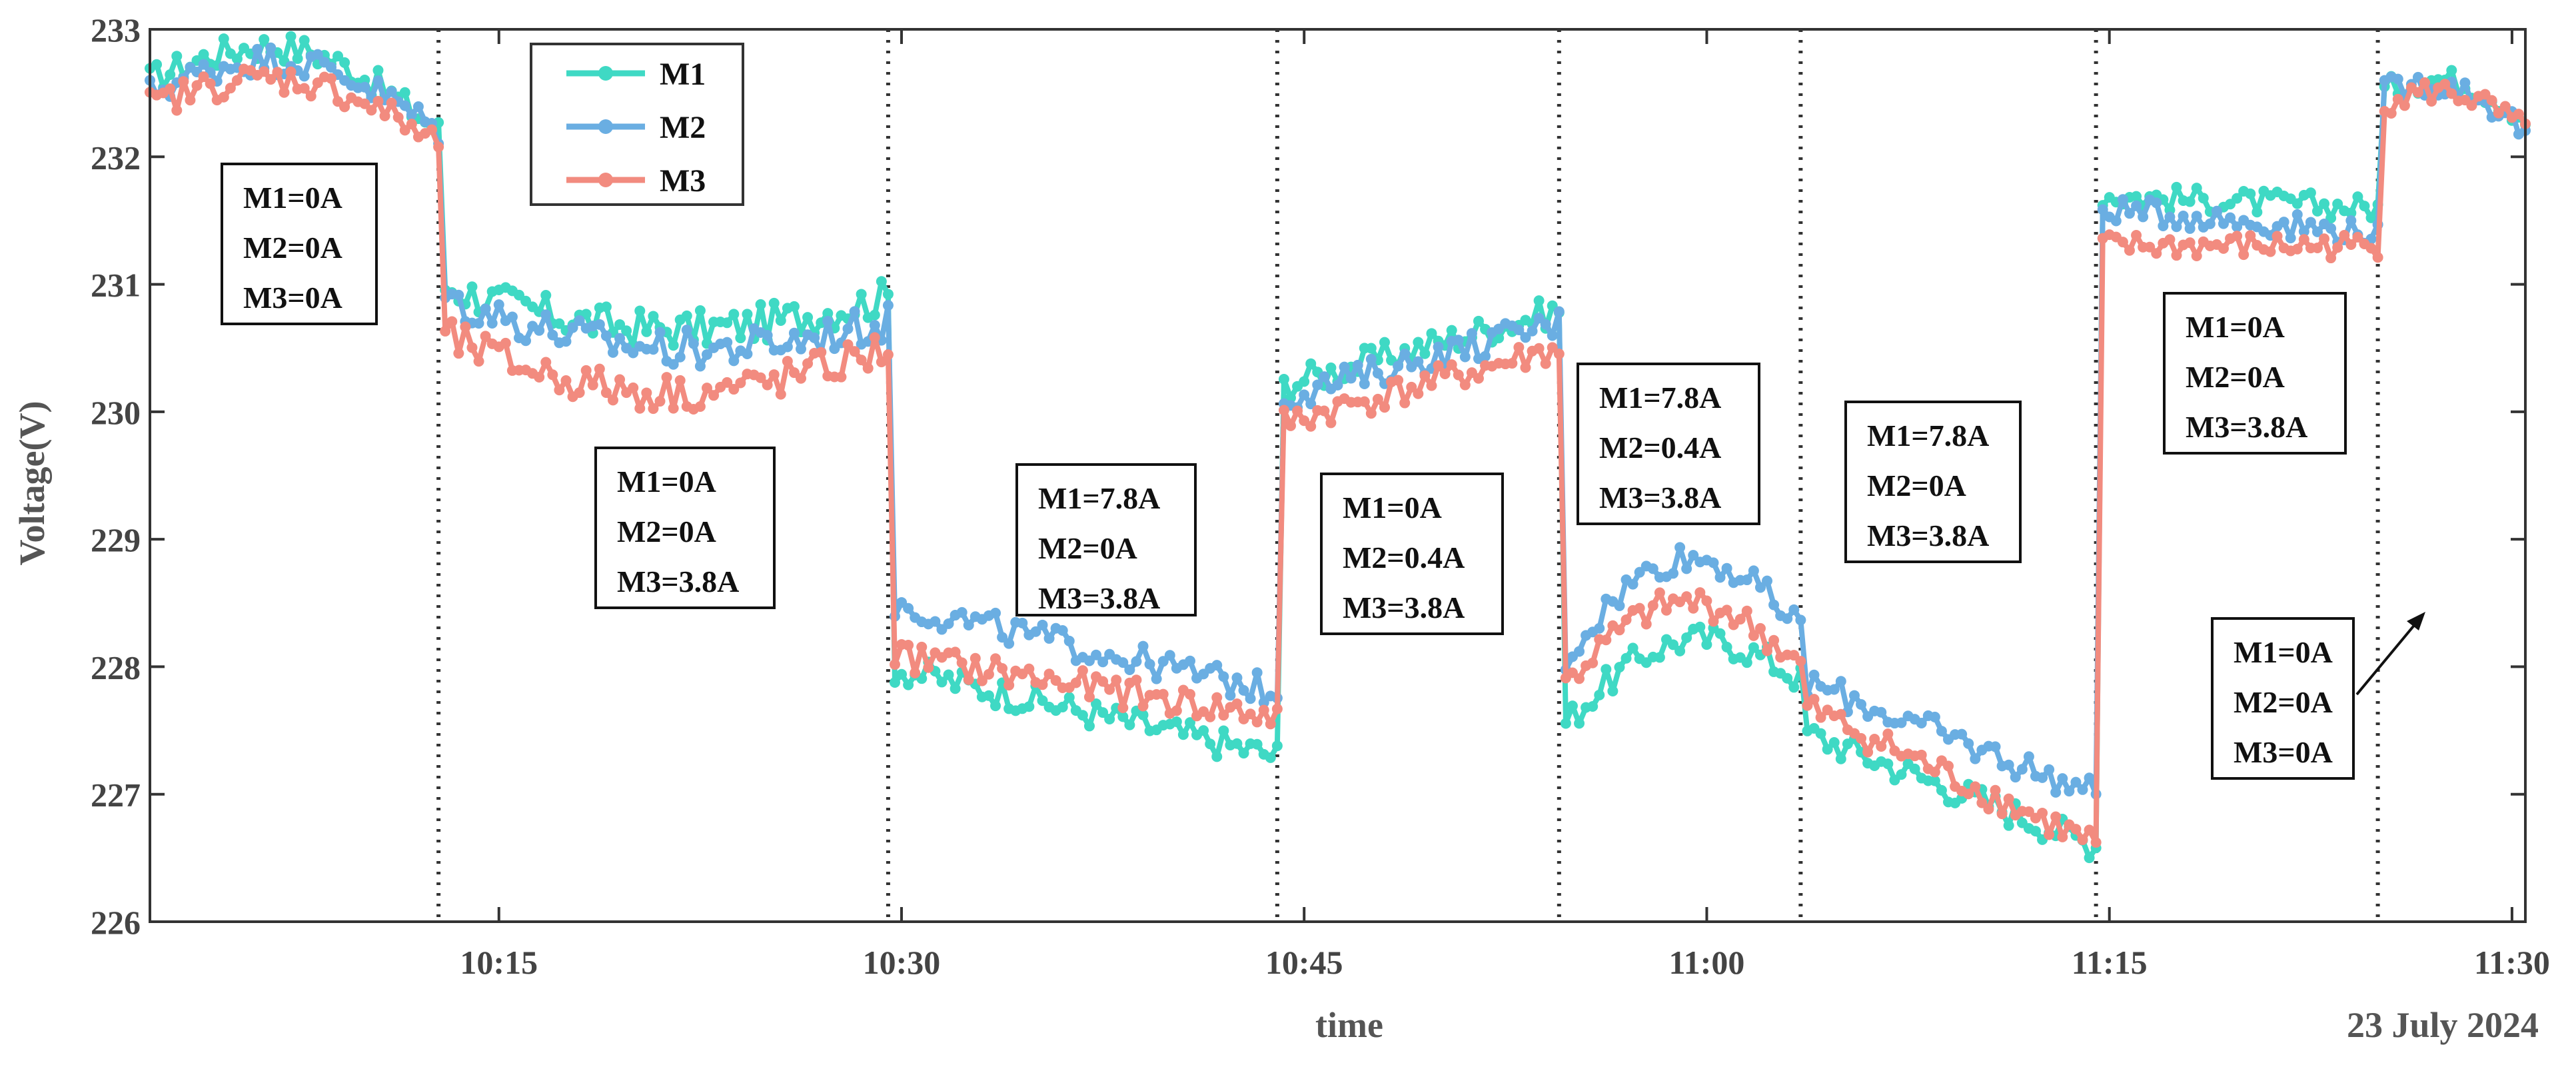 The image size is (2576, 1065). What do you see at coordinates (1349, 1025) in the screenshot?
I see `x-axis-title: time` at bounding box center [1349, 1025].